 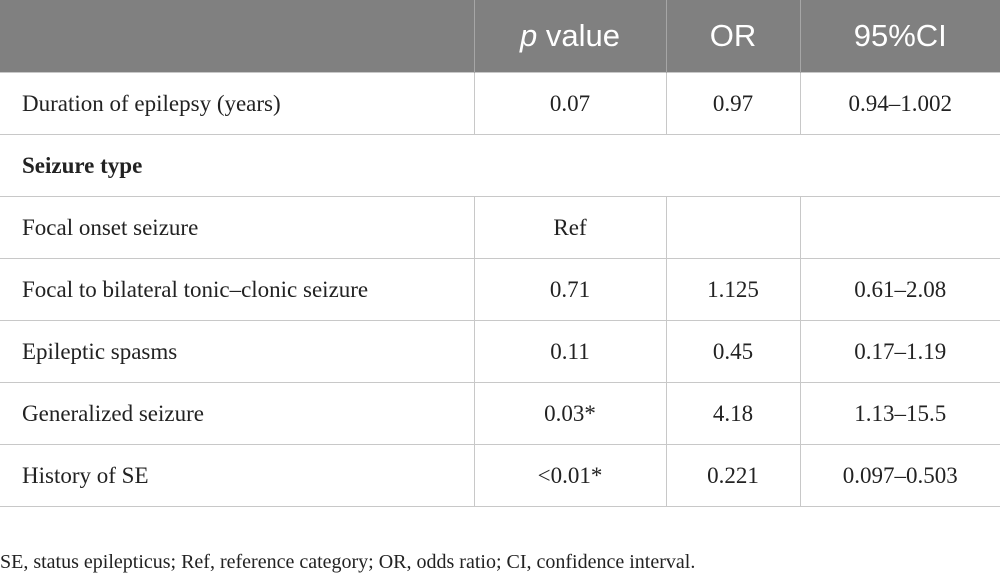 I want to click on table-cell: 0.221, so click(x=733, y=475).